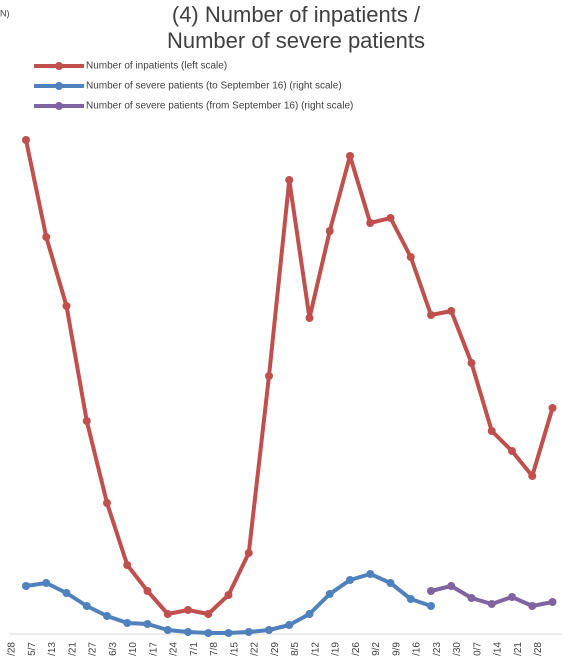 The width and height of the screenshot is (562, 670). Describe the element at coordinates (133, 649) in the screenshot. I see `x-tick-label: /10` at that location.